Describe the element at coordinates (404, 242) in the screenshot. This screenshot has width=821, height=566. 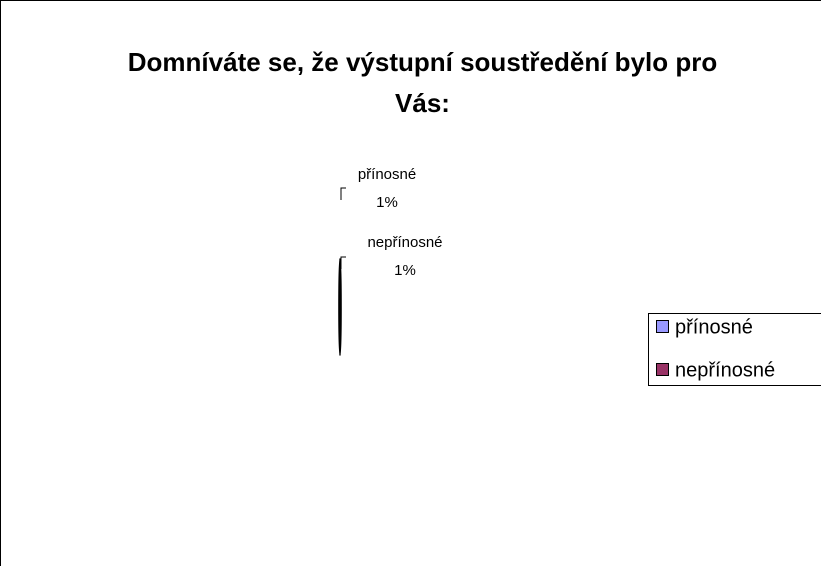
I see `data-label-name: nepřínosné` at that location.